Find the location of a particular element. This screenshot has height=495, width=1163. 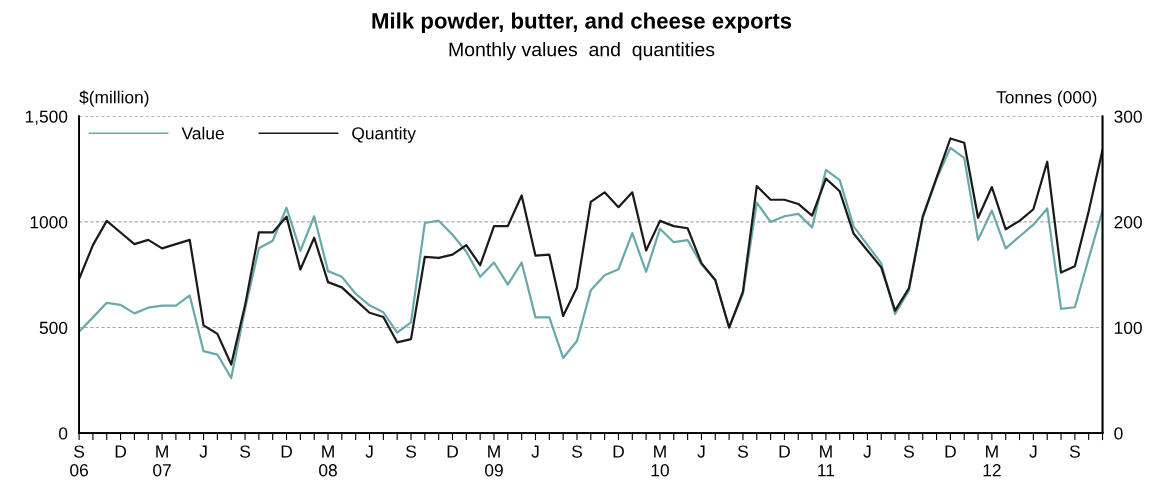

chart-title: Milk powder, butter, and cheese exports is located at coordinates (582, 23).